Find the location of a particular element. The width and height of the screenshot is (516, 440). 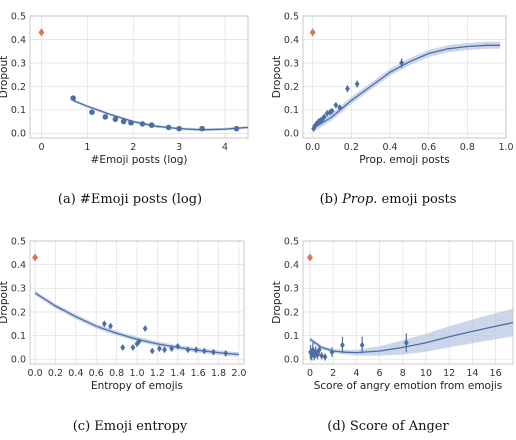

y-tick-label-a: 0.5 is located at coordinates (18, 16).